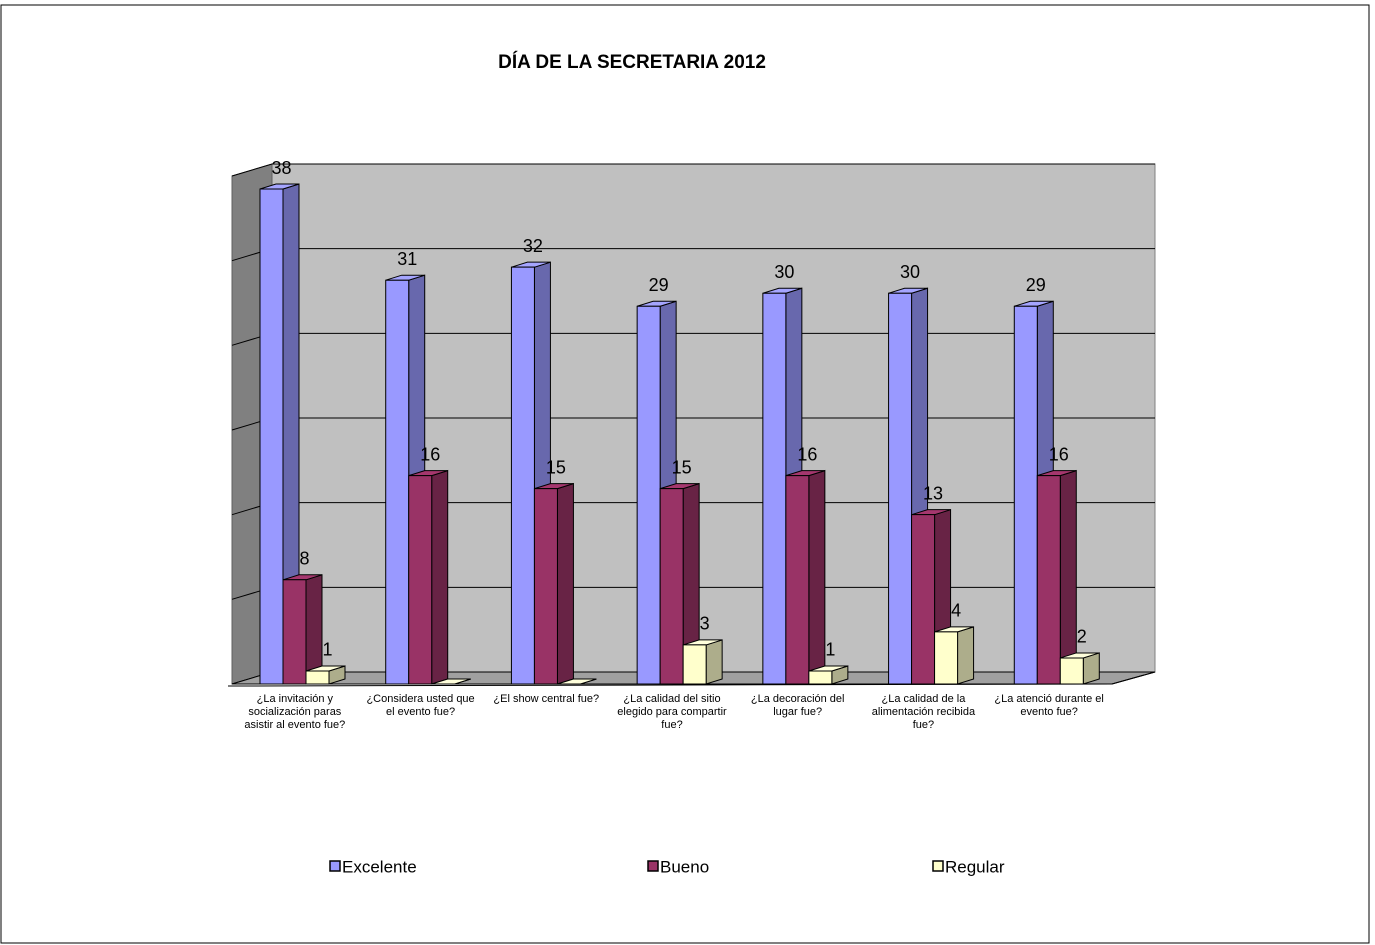 The height and width of the screenshot is (945, 1375). I want to click on x-tick-label: ¿El show central fue?, so click(546, 699).